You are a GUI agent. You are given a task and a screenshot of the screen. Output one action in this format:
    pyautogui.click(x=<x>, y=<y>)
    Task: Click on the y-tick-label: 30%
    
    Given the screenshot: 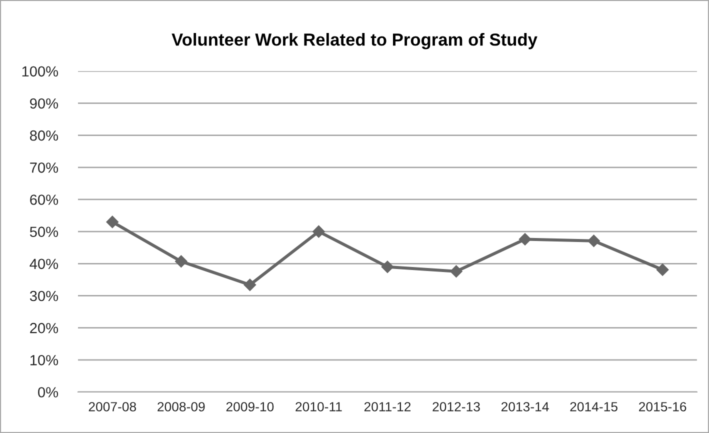 What is the action you would take?
    pyautogui.click(x=44, y=296)
    